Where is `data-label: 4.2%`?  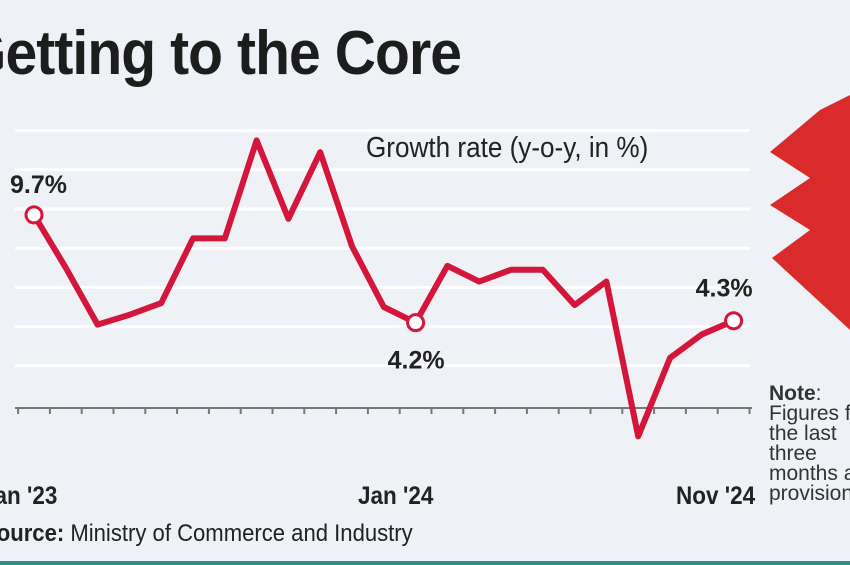 data-label: 4.2% is located at coordinates (416, 361).